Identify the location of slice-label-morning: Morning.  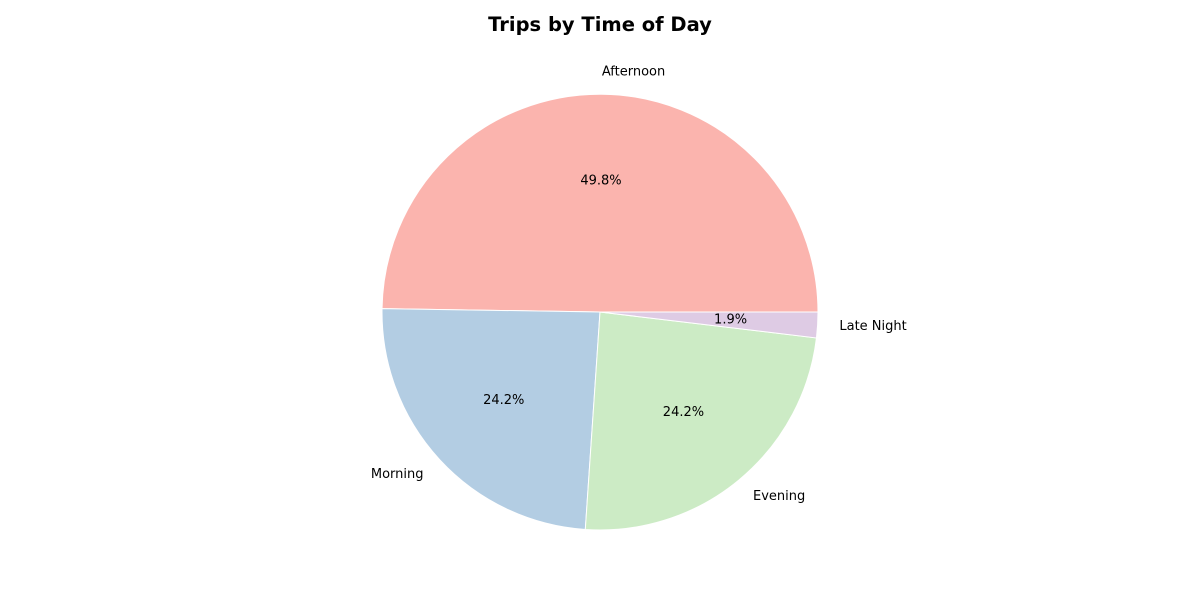
(397, 474).